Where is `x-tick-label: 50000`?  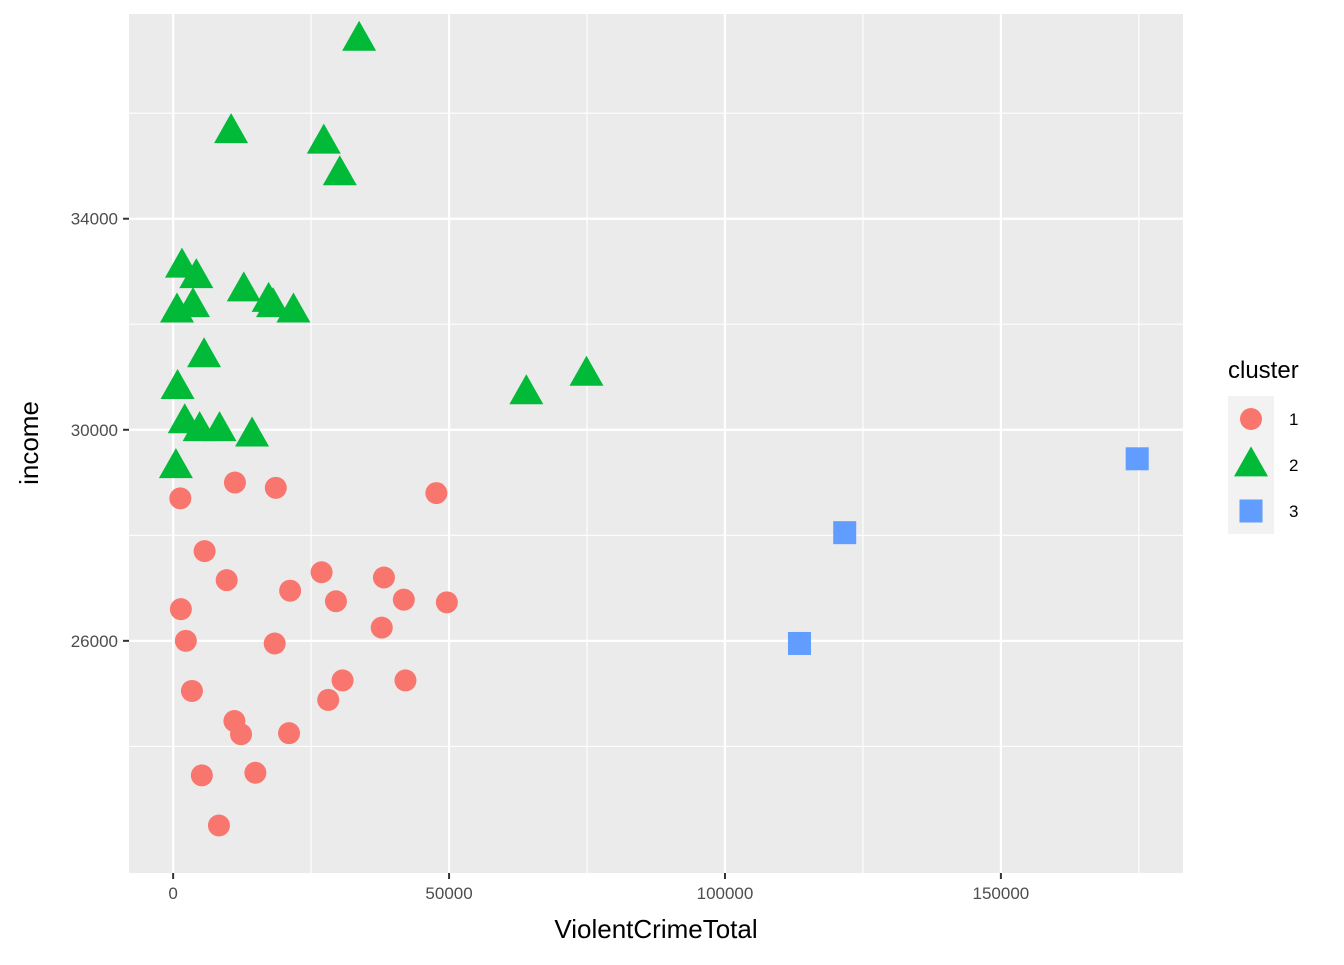
x-tick-label: 50000 is located at coordinates (448, 893).